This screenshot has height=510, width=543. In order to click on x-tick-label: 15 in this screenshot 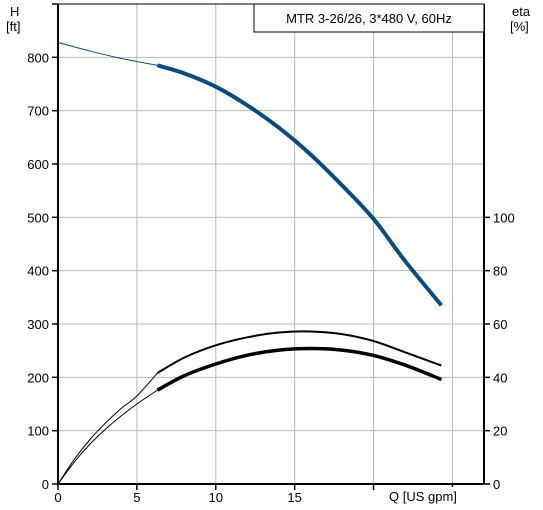, I will do `click(294, 497)`.